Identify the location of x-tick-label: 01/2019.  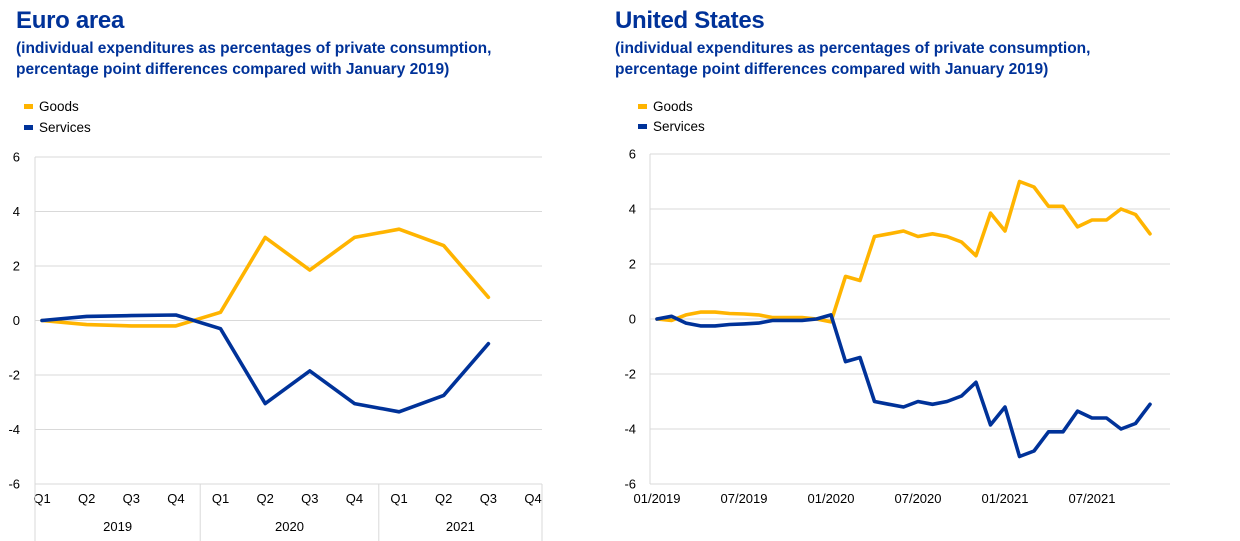
(657, 498).